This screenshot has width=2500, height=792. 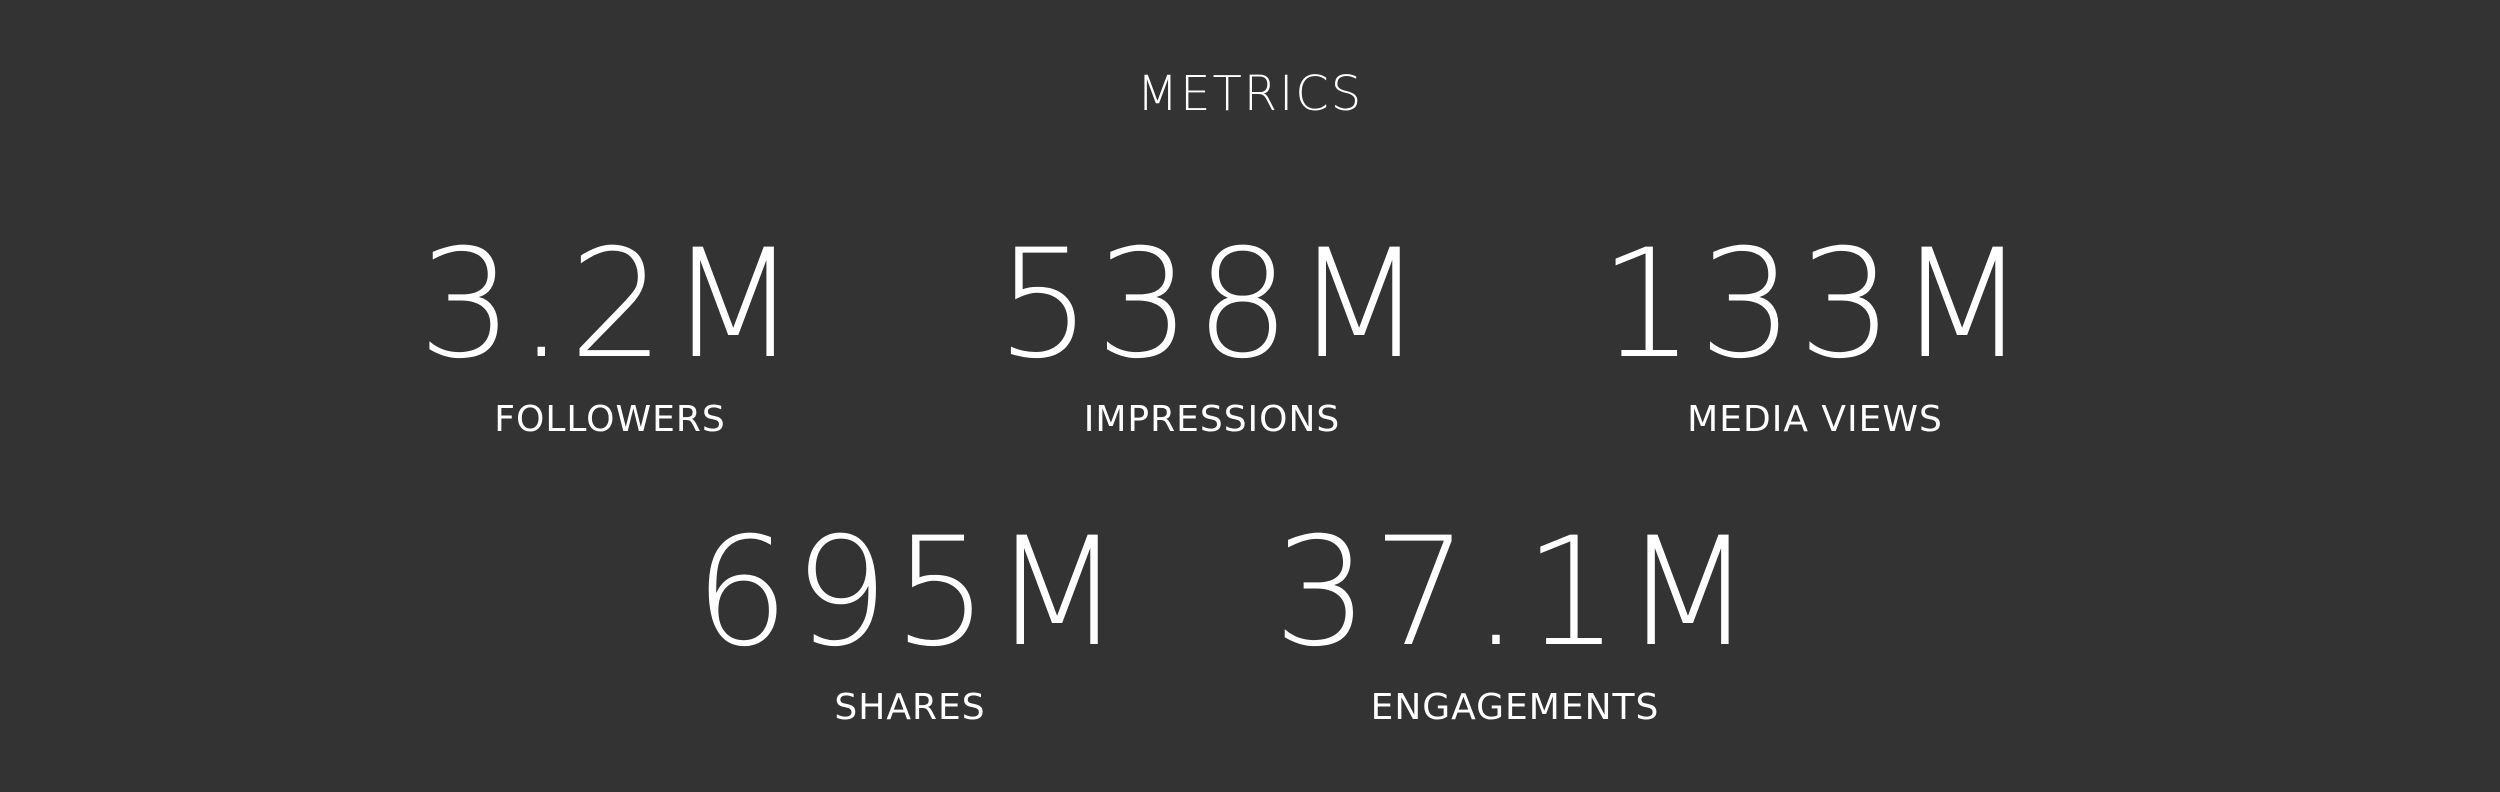 I want to click on metric-shares: 695M SHARES, so click(x=910, y=622).